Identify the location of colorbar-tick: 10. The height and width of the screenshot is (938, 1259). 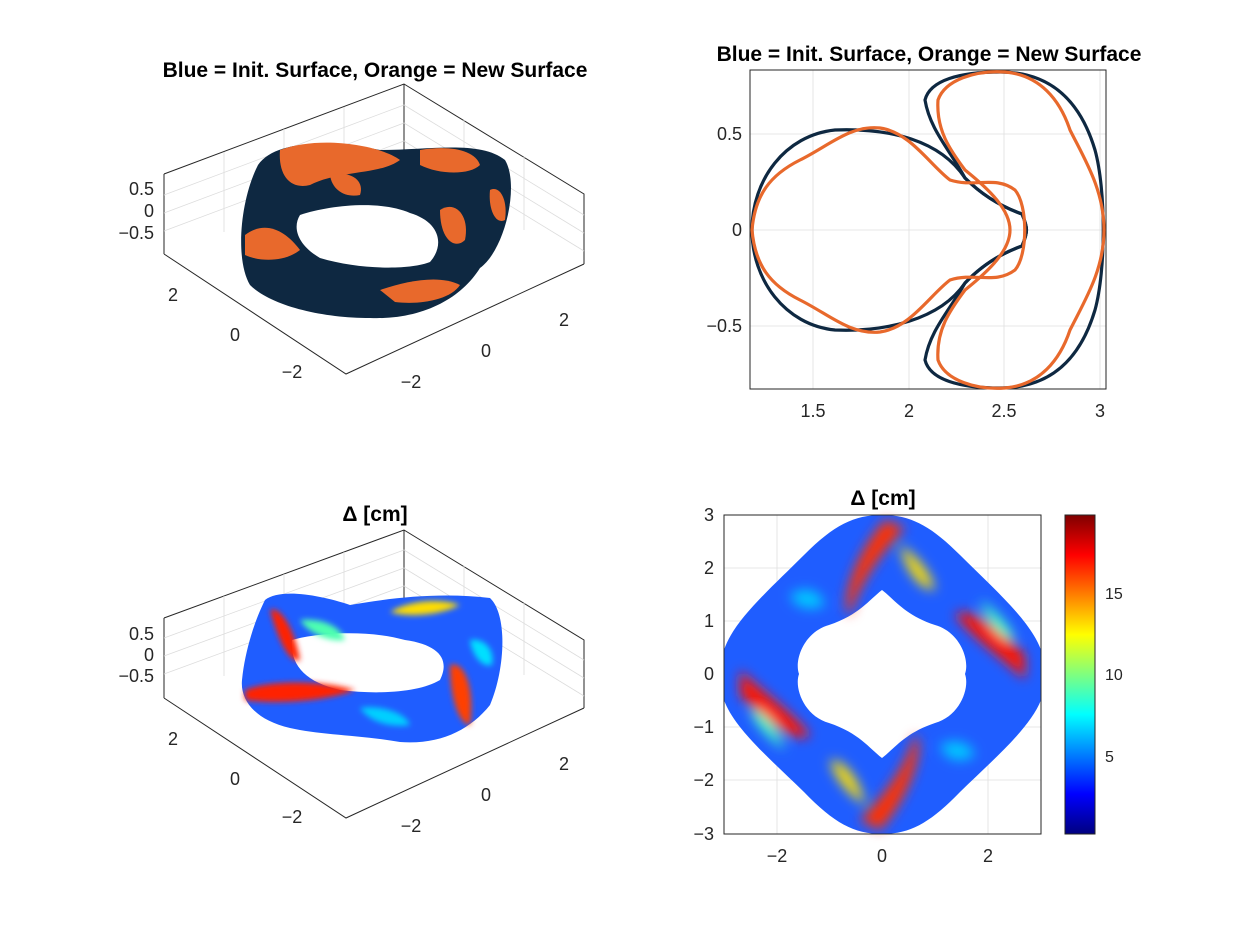
(1114, 675).